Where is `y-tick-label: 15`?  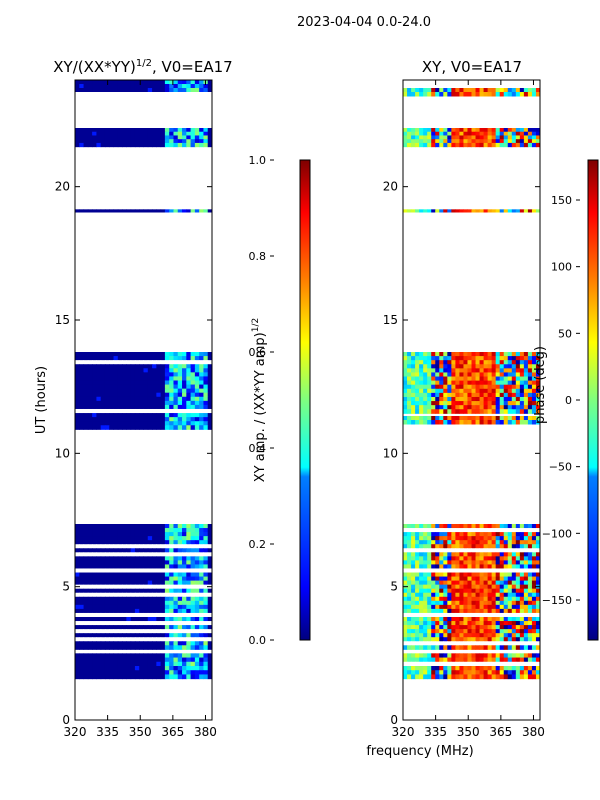
y-tick-label: 15 is located at coordinates (62, 320).